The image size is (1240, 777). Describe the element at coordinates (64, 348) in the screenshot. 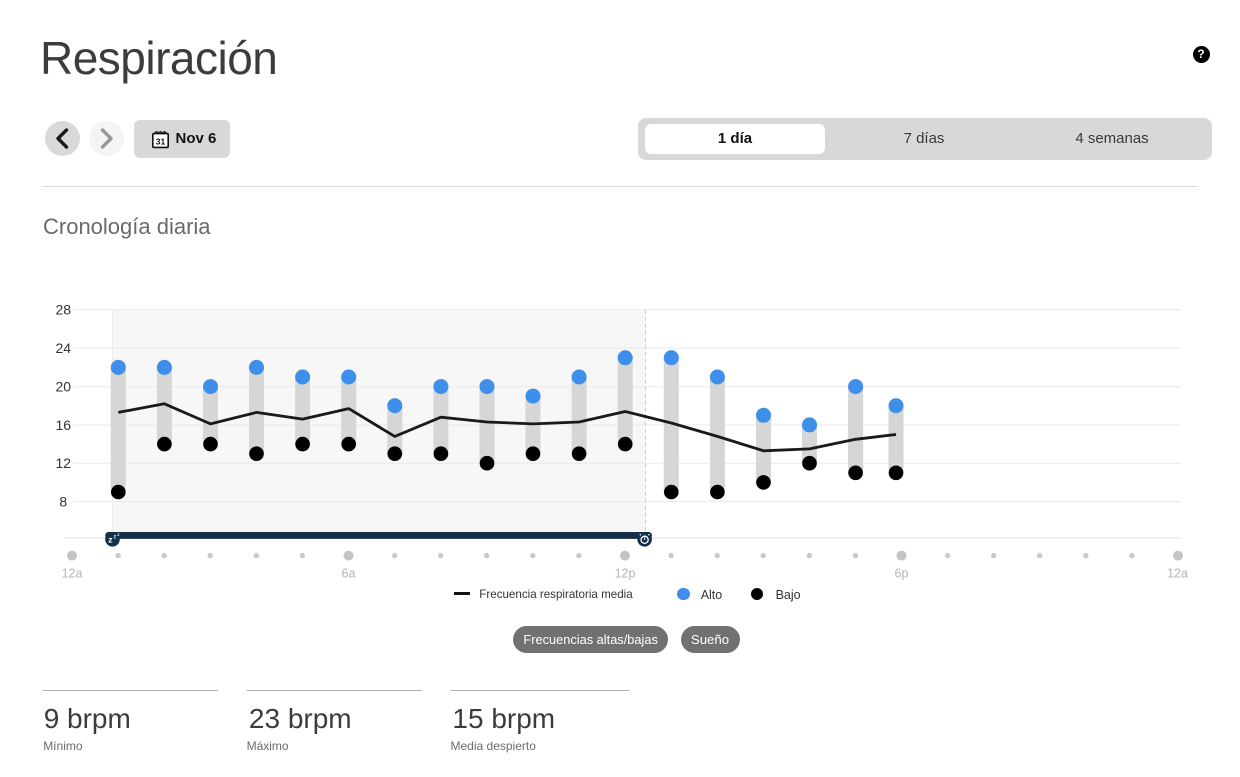

I see `svg-text: 24` at that location.